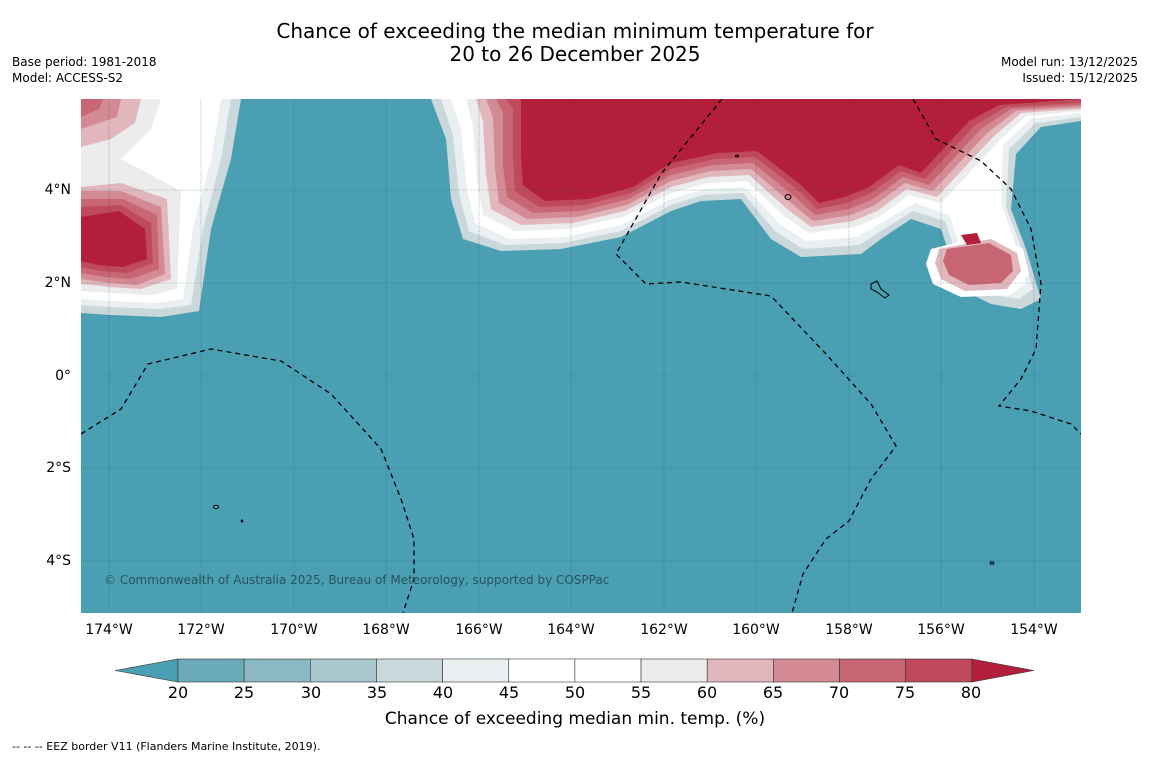 The width and height of the screenshot is (1150, 758). What do you see at coordinates (1034, 630) in the screenshot?
I see `lon-label-154w: 154°W` at bounding box center [1034, 630].